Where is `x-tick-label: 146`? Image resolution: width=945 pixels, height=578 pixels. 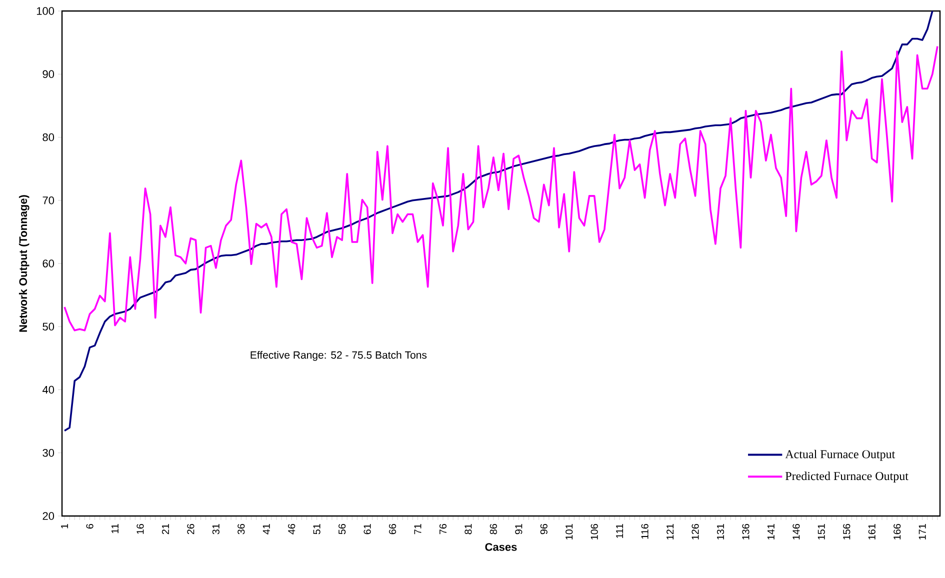
x-tick-label: 146 is located at coordinates (796, 532).